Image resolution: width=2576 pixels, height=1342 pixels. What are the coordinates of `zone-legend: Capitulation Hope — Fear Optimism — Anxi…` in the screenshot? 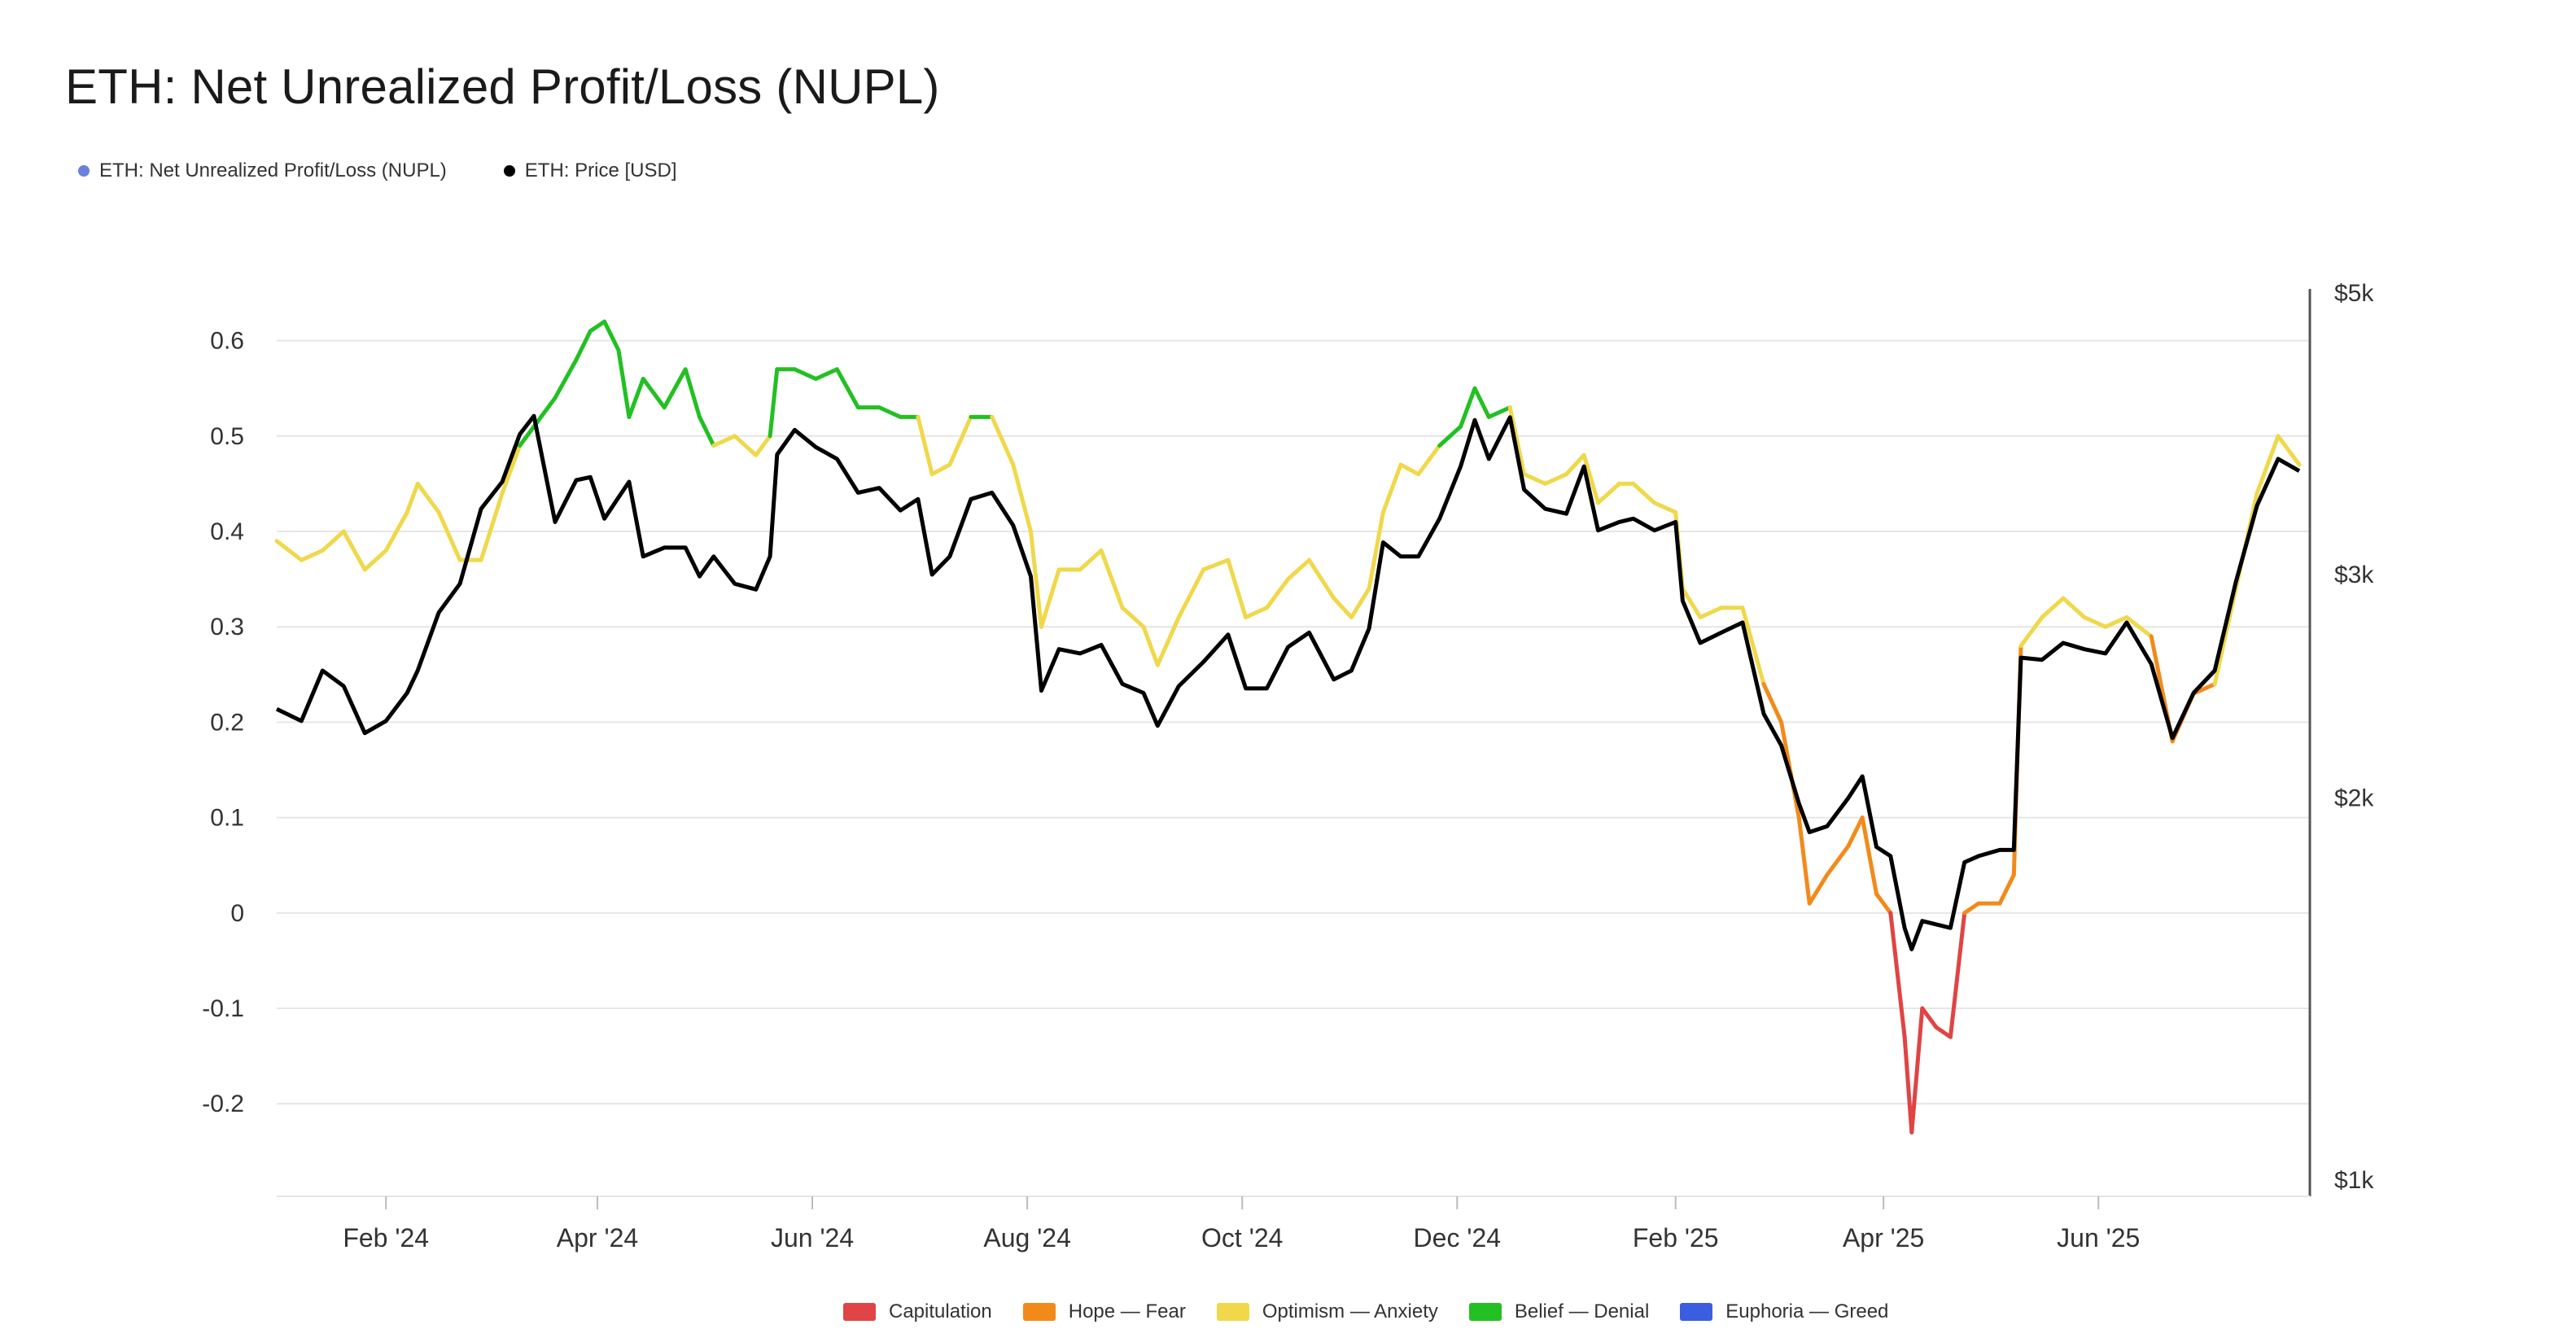 It's located at (1365, 1312).